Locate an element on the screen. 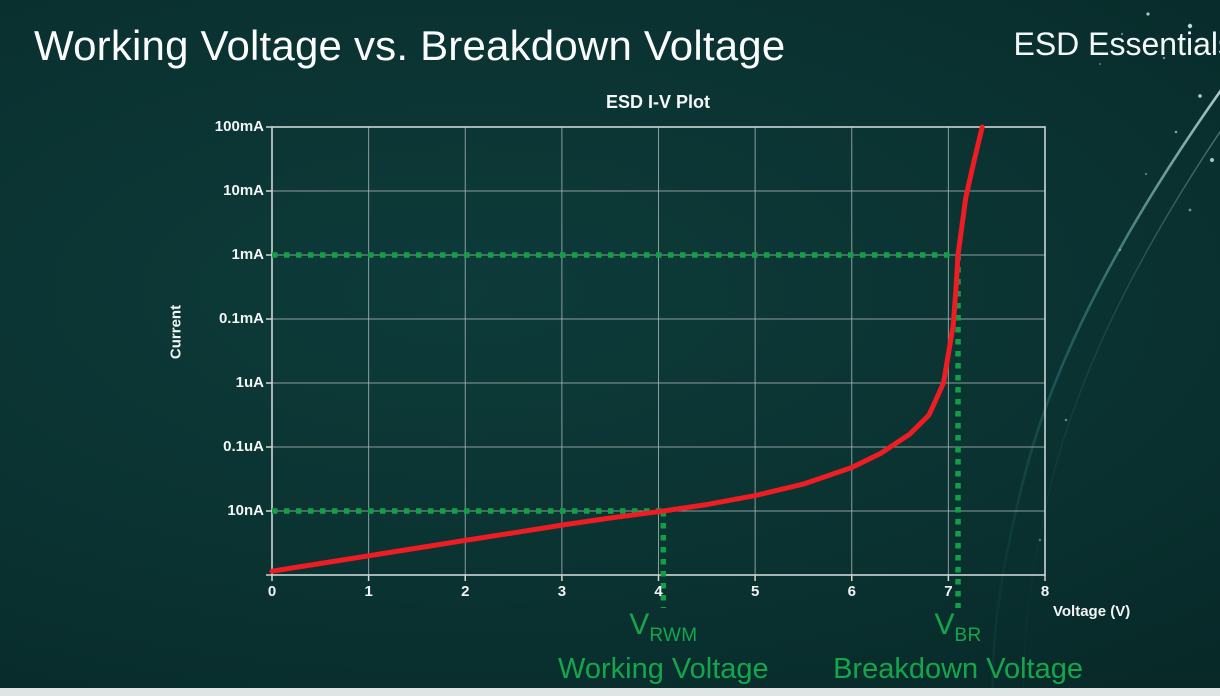  page-title: Working Voltage vs. Breakdown Voltage is located at coordinates (410, 45).